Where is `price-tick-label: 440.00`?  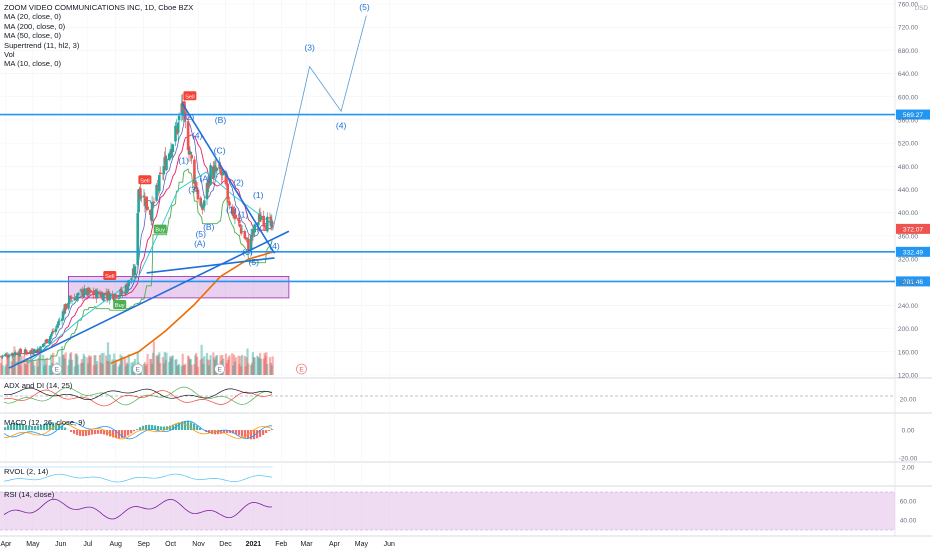 price-tick-label: 440.00 is located at coordinates (908, 190).